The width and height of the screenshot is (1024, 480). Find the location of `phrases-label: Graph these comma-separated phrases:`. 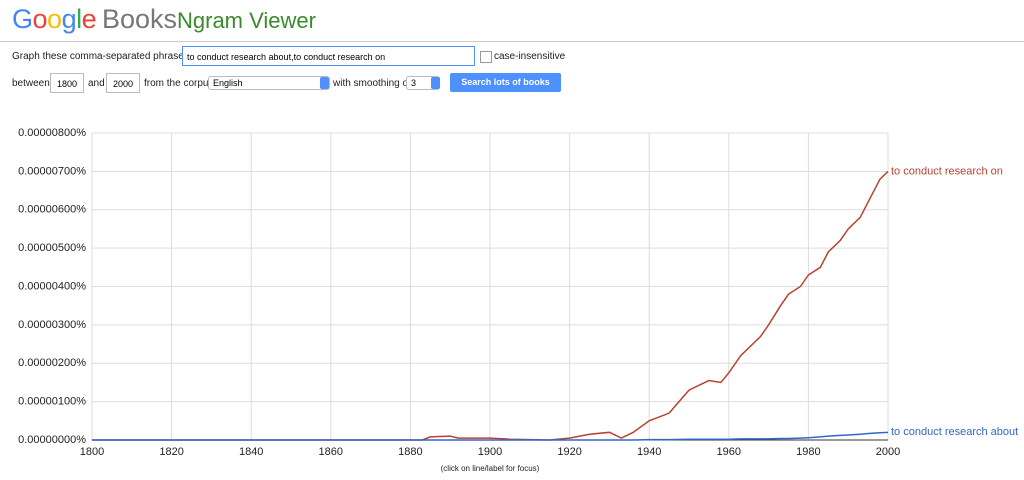

phrases-label: Graph these comma-separated phrases: is located at coordinates (102, 56).